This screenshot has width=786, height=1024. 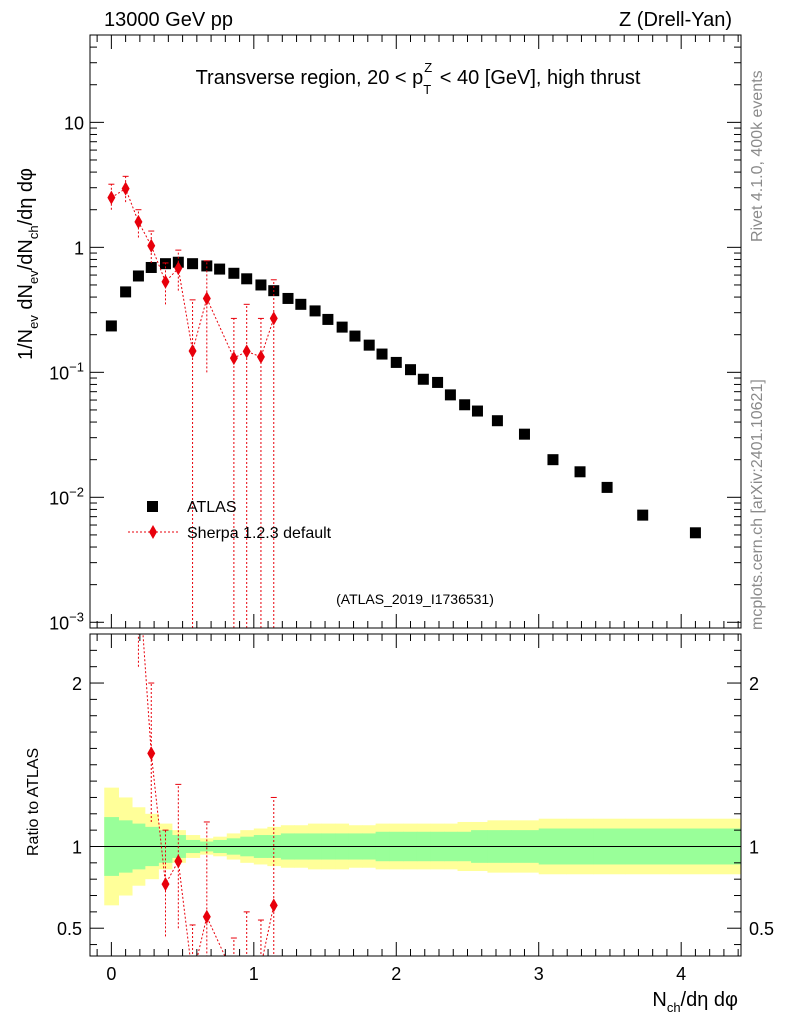 I want to click on ratio-y-tick-label: 1, so click(x=77, y=847).